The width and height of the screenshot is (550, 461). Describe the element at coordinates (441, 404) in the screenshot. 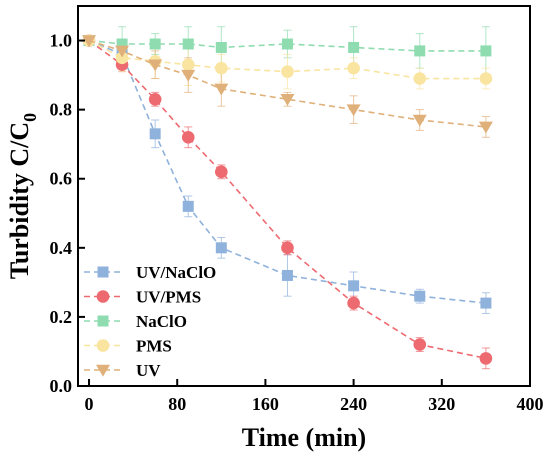

I see `x-tick-label: 320` at that location.